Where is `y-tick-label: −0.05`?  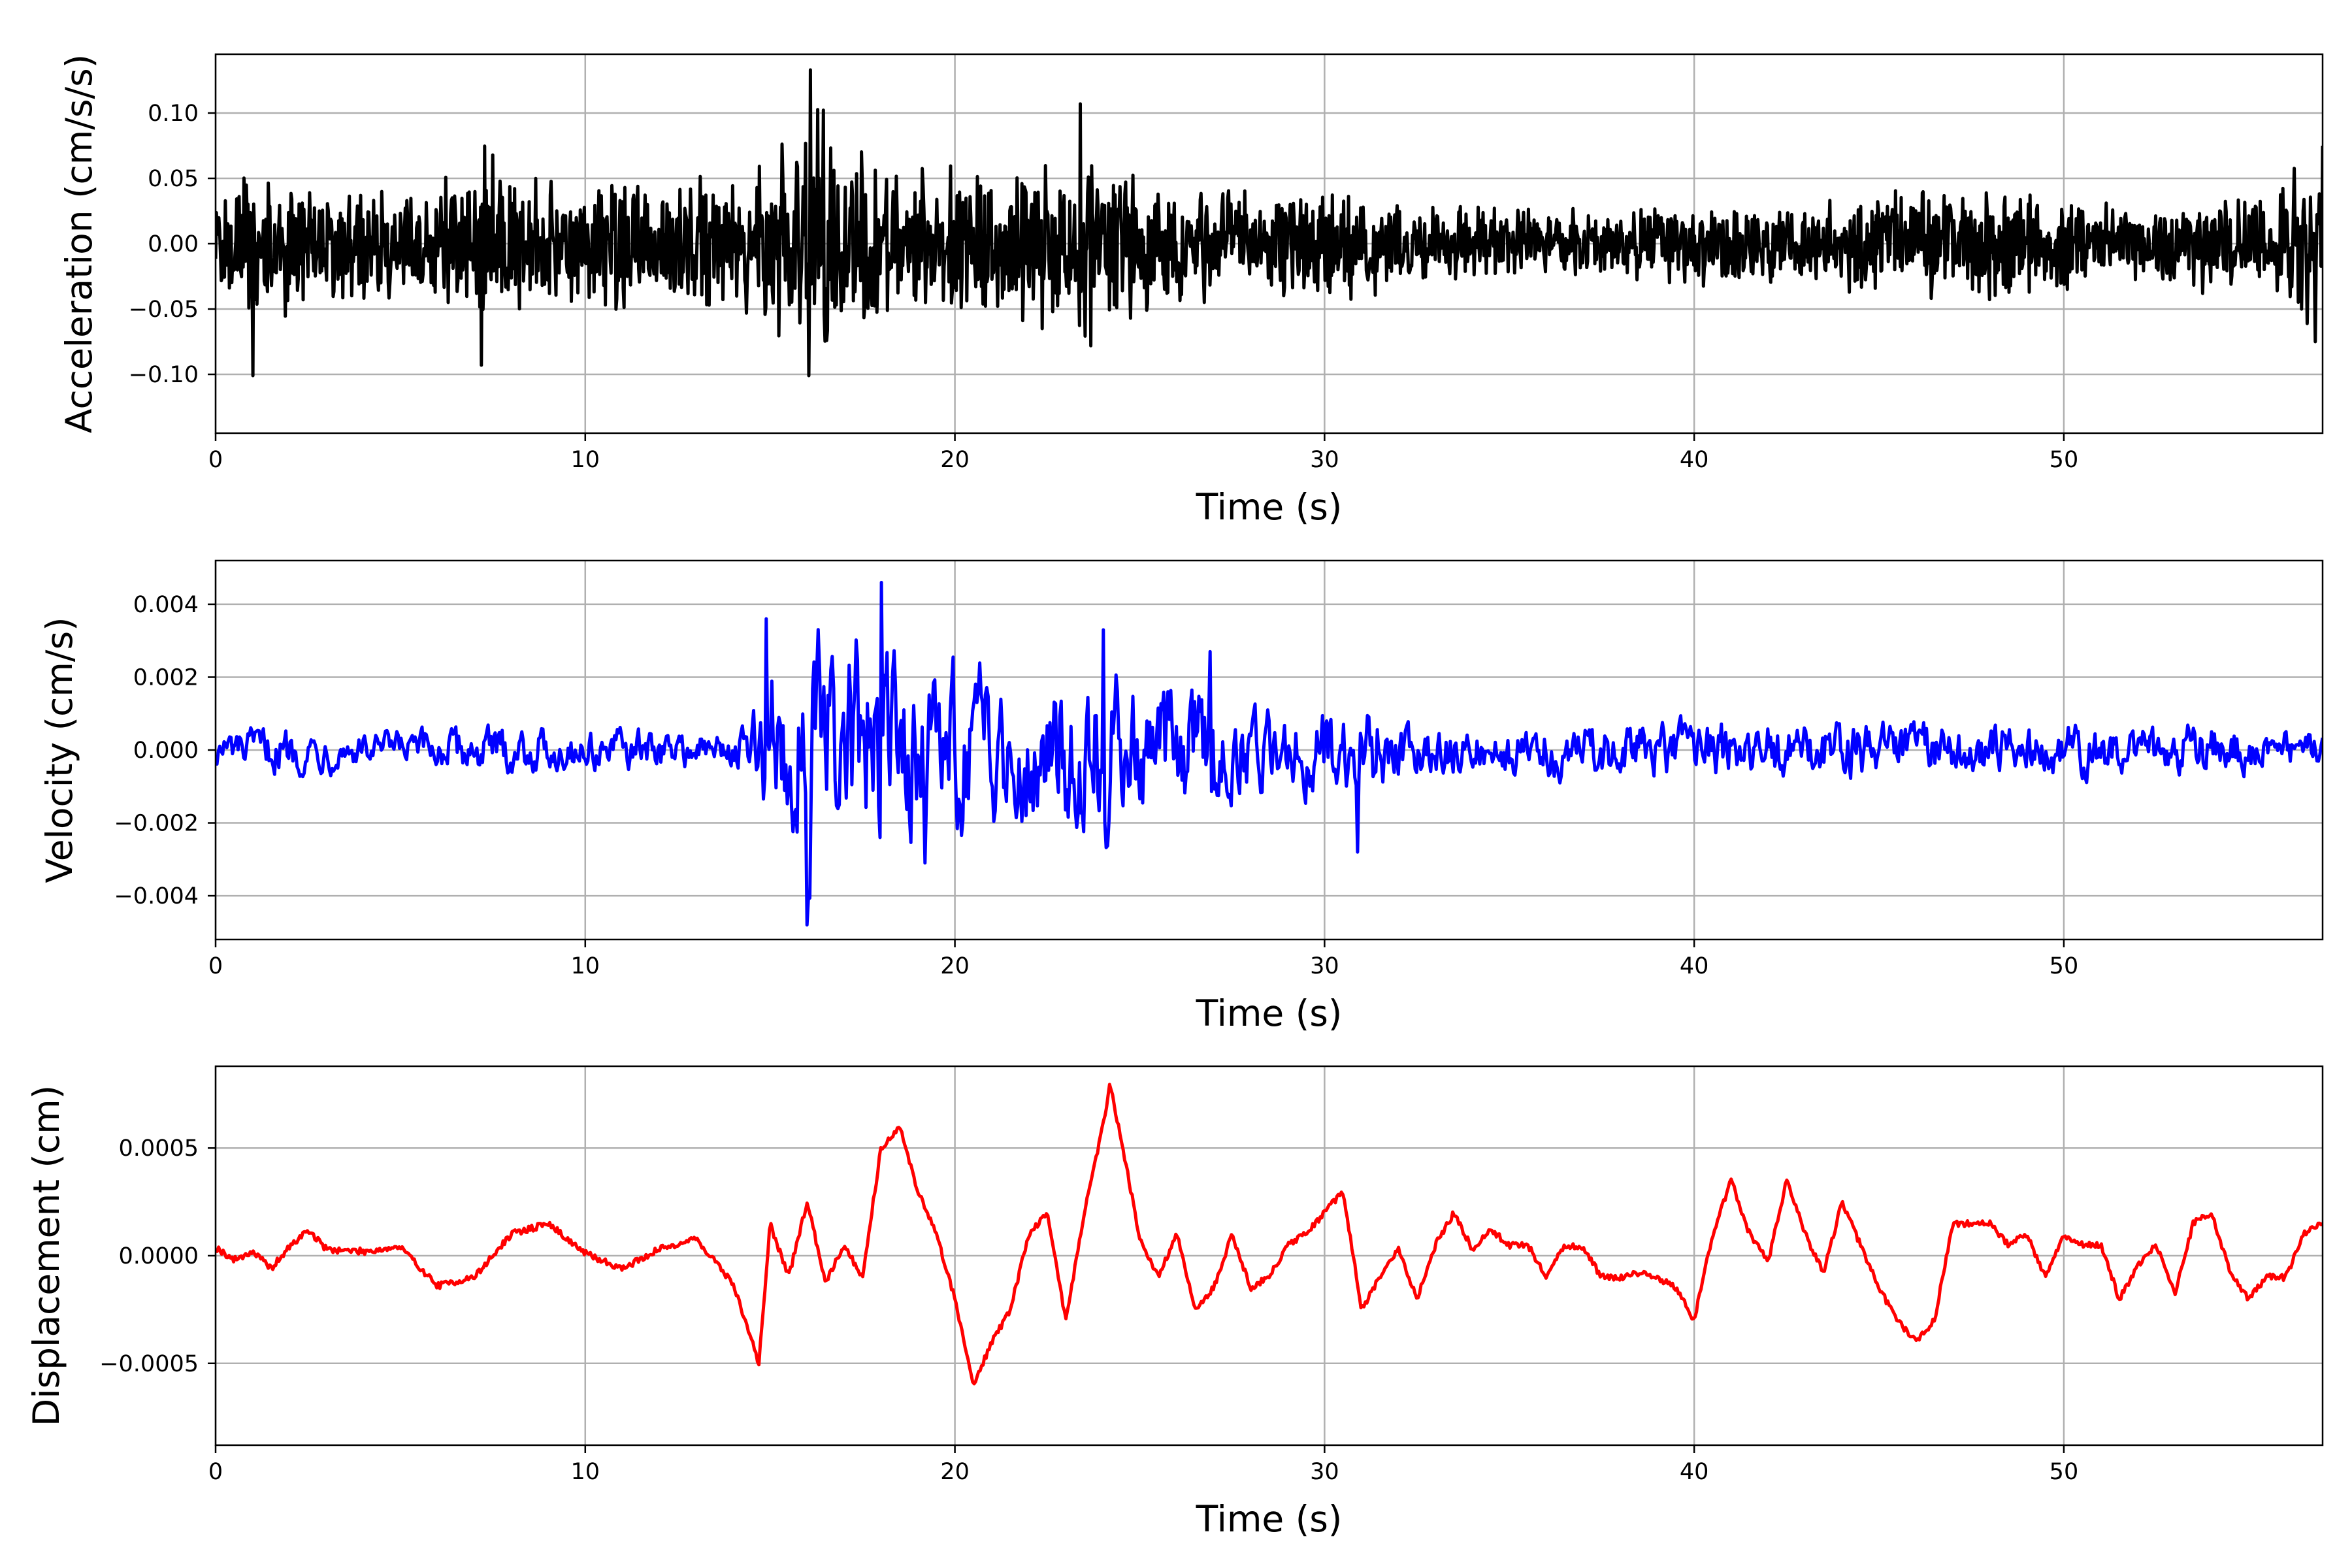
y-tick-label: −0.05 is located at coordinates (164, 310).